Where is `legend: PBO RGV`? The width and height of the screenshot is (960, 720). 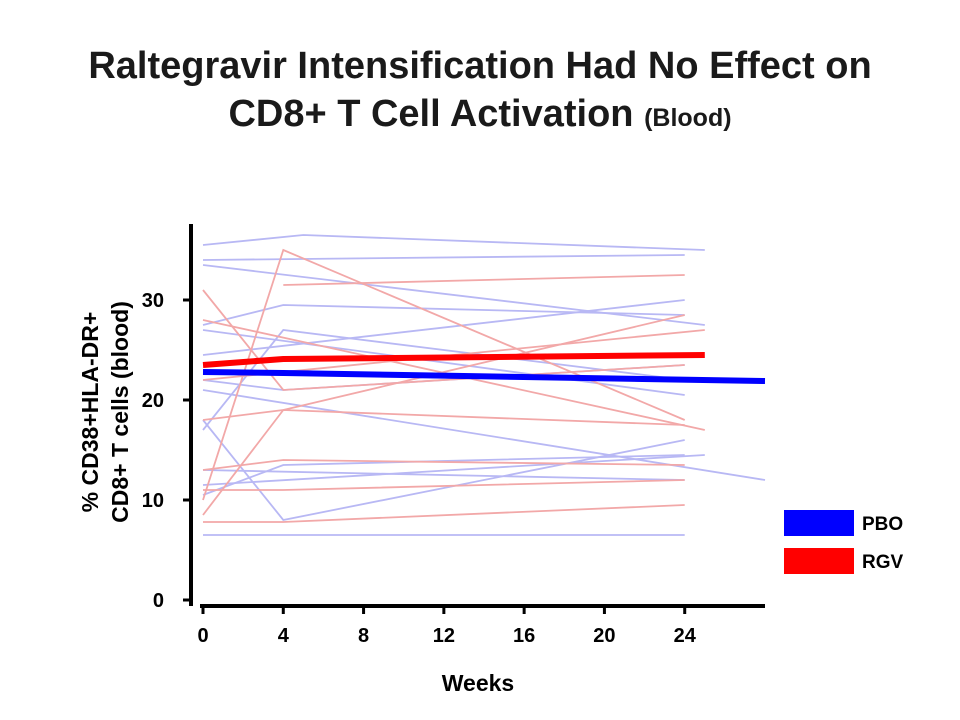
legend: PBO RGV is located at coordinates (844, 542).